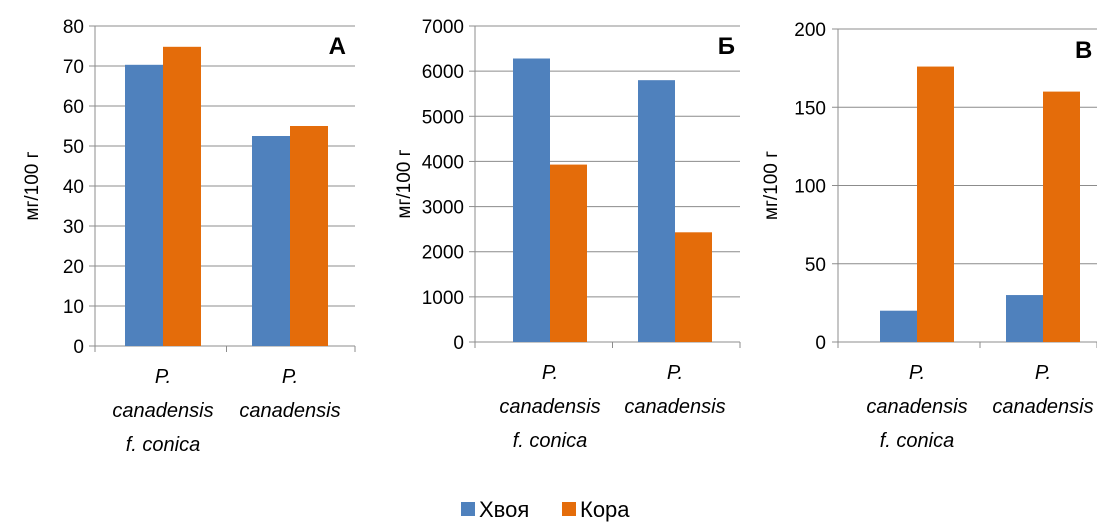  I want to click on y-tick-label: 80, so click(73, 27).